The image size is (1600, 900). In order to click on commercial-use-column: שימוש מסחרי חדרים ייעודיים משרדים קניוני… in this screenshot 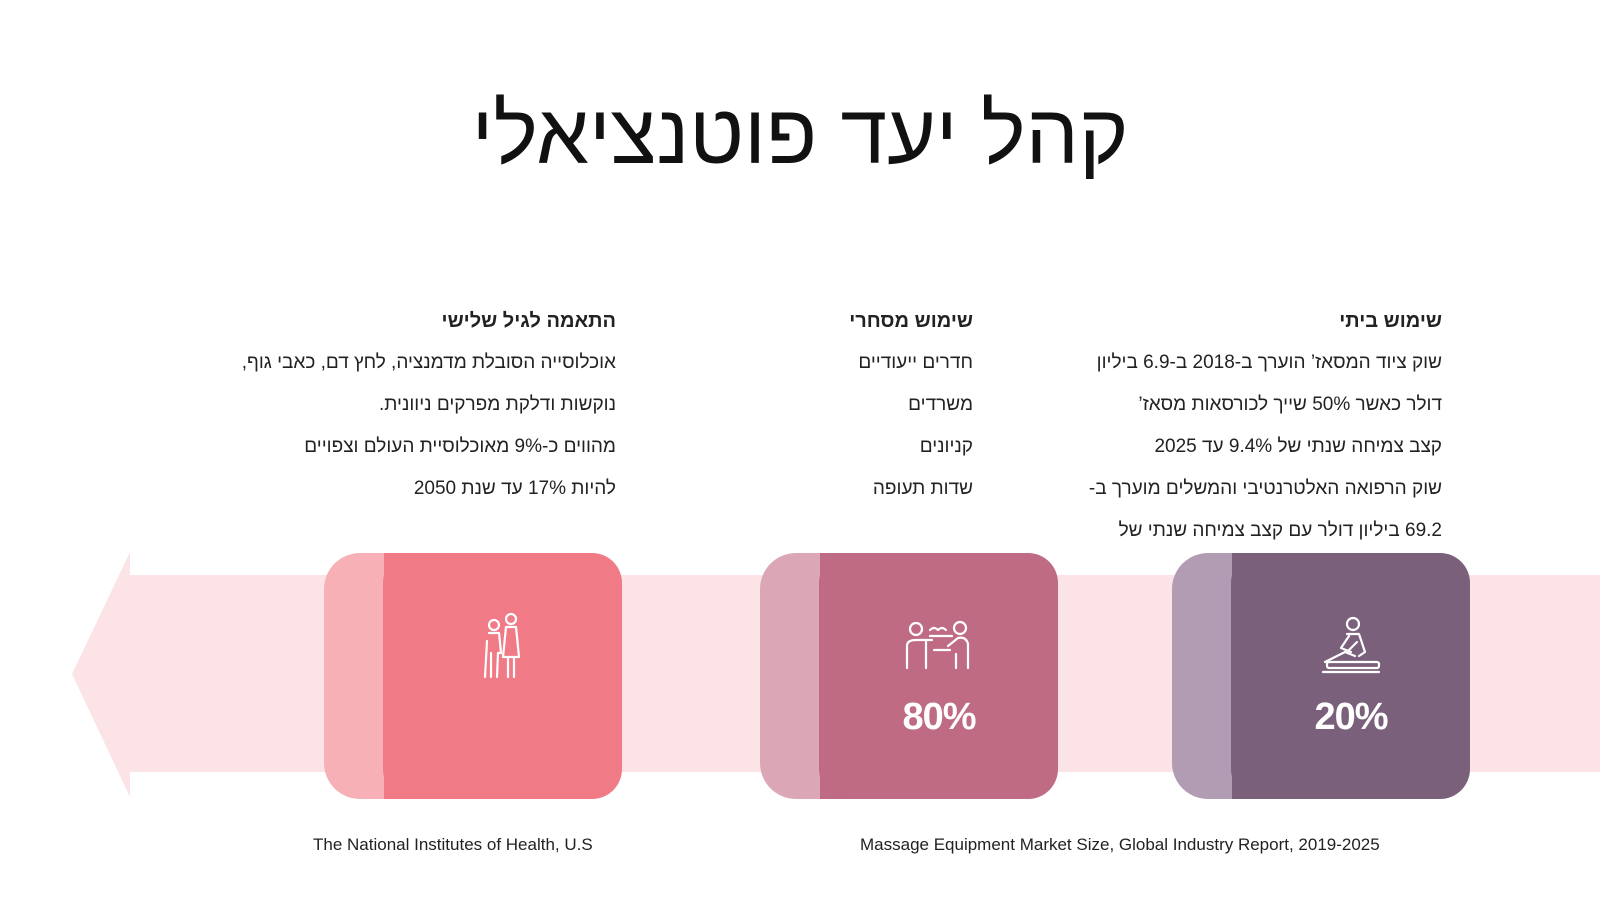, I will do `click(866, 405)`.